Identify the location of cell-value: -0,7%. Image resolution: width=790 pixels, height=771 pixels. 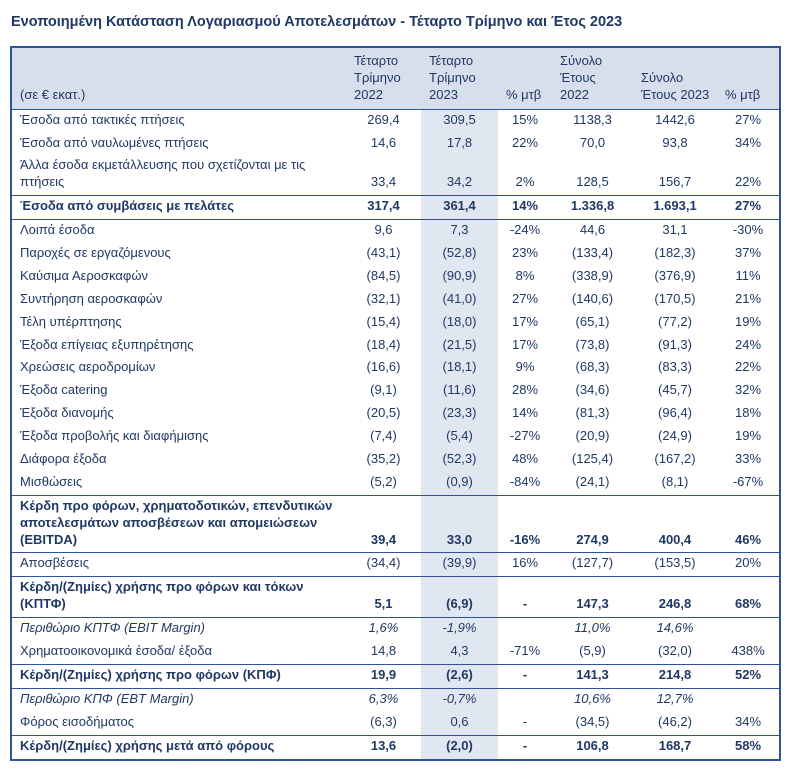
(459, 700).